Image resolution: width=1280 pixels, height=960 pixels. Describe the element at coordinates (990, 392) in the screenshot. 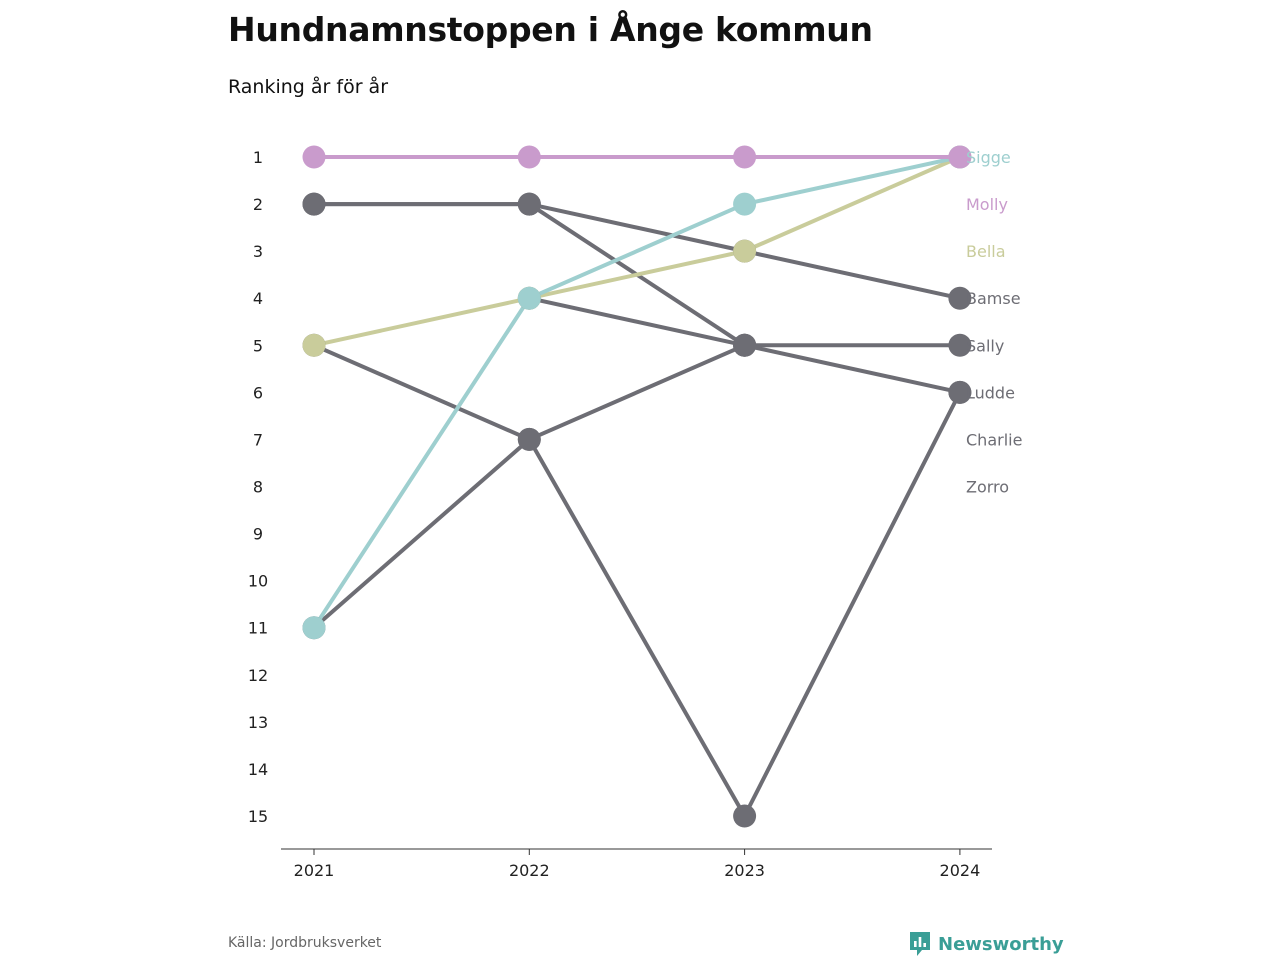

I see `series-label-ludde: Ludde` at that location.